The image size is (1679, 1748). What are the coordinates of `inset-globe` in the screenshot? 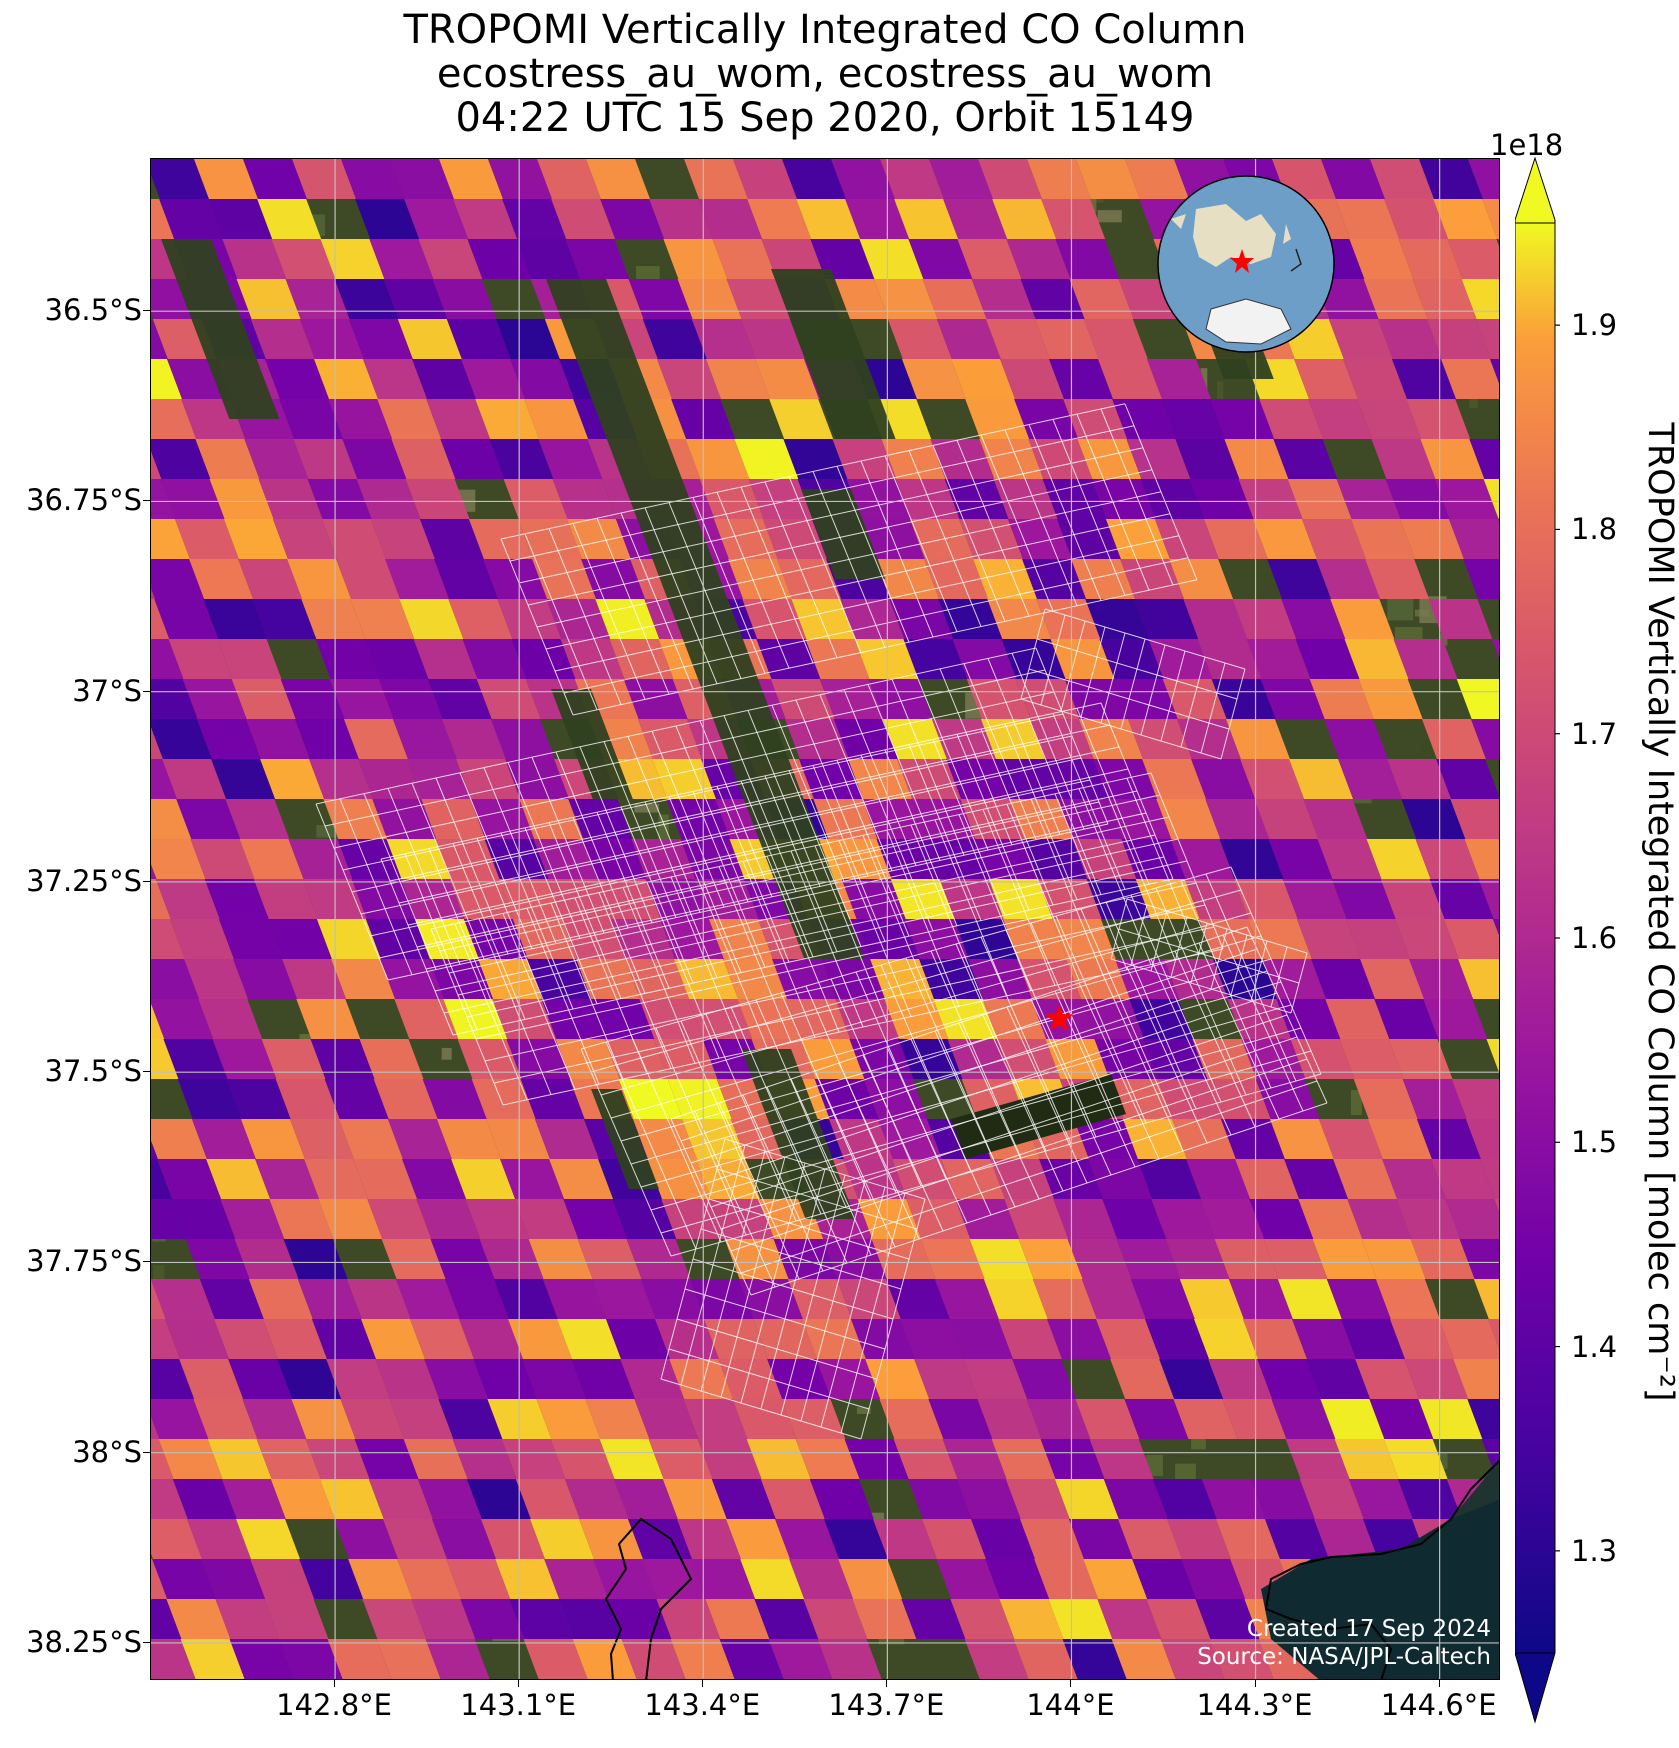 It's located at (1246, 264).